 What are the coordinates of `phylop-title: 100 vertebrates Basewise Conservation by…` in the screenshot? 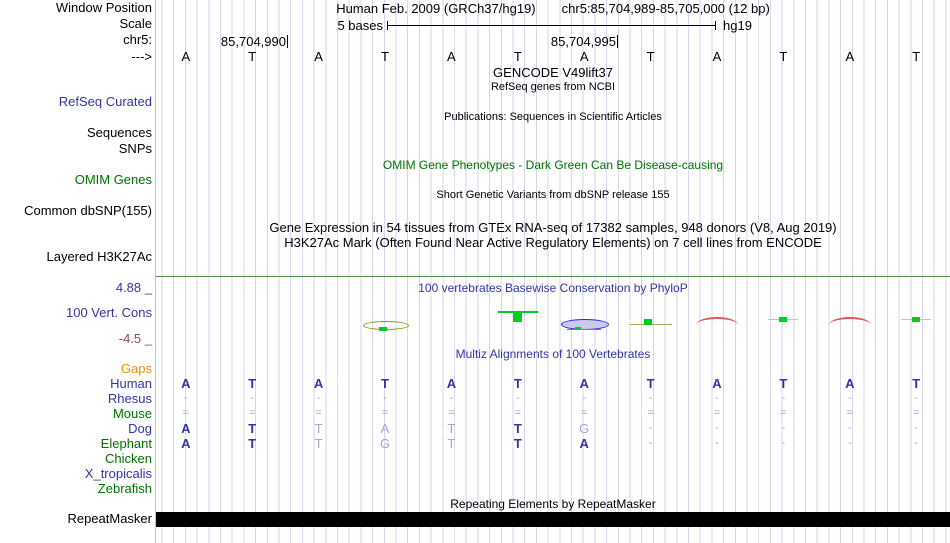 It's located at (553, 288).